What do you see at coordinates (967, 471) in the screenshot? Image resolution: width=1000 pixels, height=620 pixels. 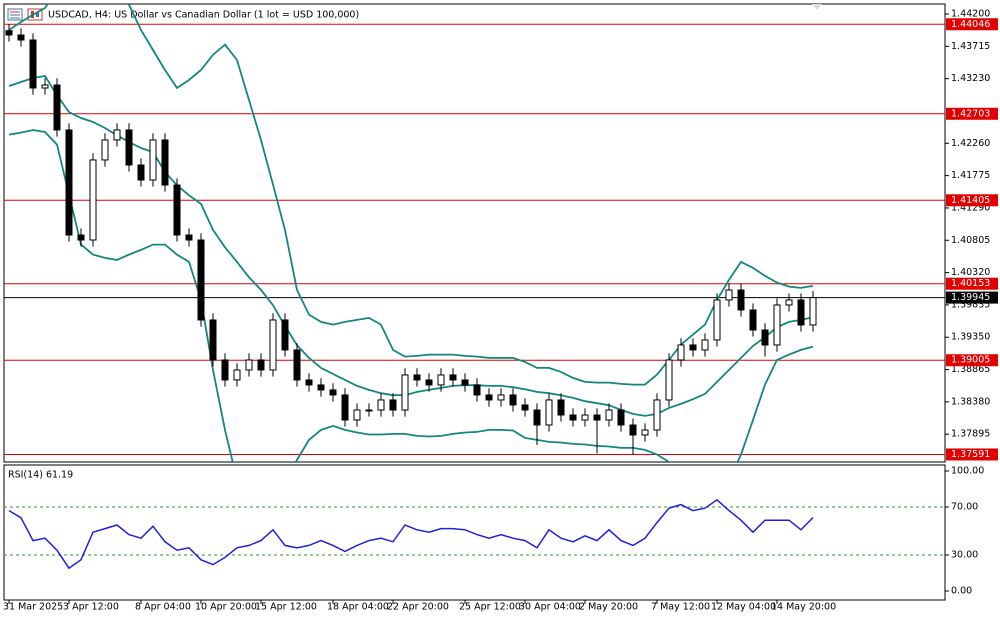 I see `rsi-y-tick-label: 100.00` at bounding box center [967, 471].